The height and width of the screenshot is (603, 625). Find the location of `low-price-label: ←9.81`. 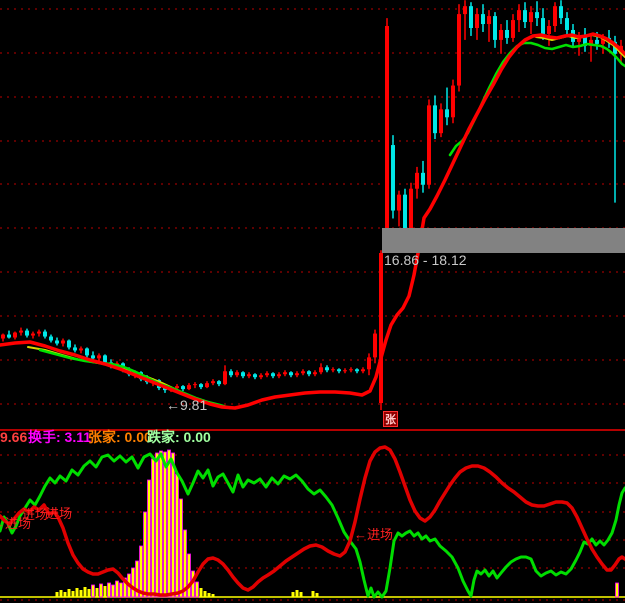

low-price-label: ←9.81 is located at coordinates (187, 405).